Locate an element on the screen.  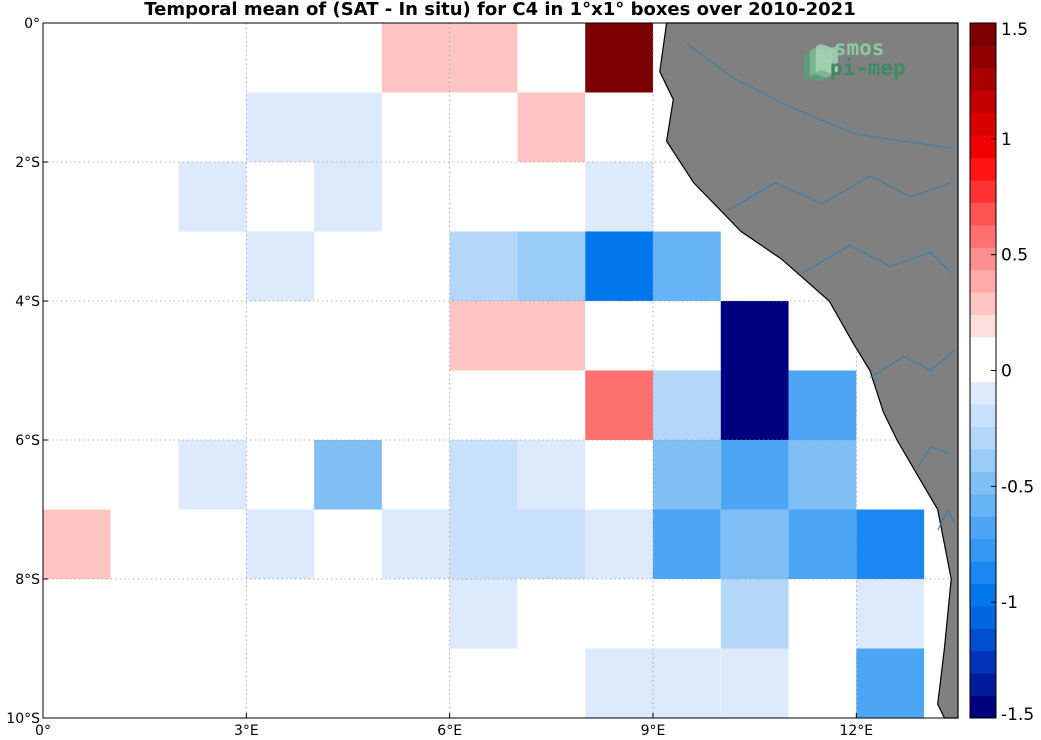
colorbar-tick-label: 1.5 is located at coordinates (1014, 30).